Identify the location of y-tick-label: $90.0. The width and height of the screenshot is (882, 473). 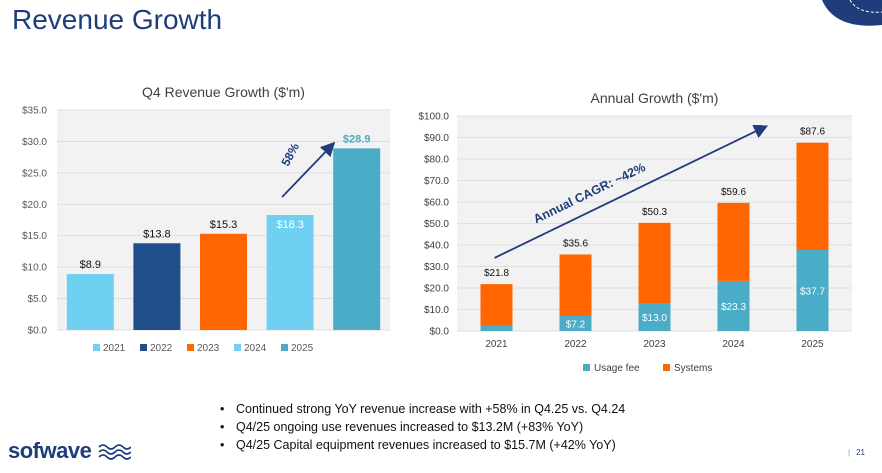
(436, 138).